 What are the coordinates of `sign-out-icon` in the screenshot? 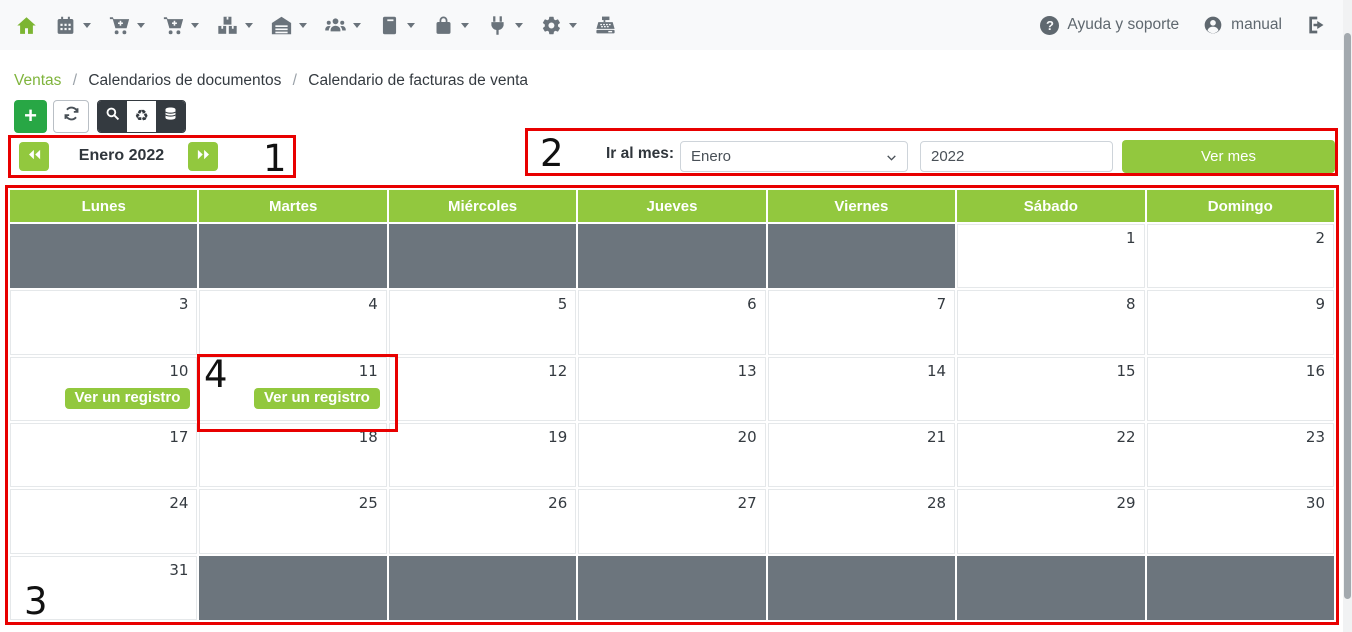 It's located at (1316, 25).